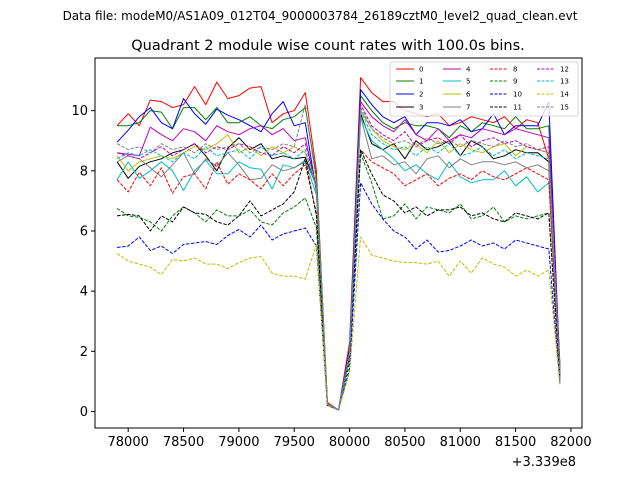 The width and height of the screenshot is (640, 480). I want to click on x-tick-label: 79000, so click(238, 442).